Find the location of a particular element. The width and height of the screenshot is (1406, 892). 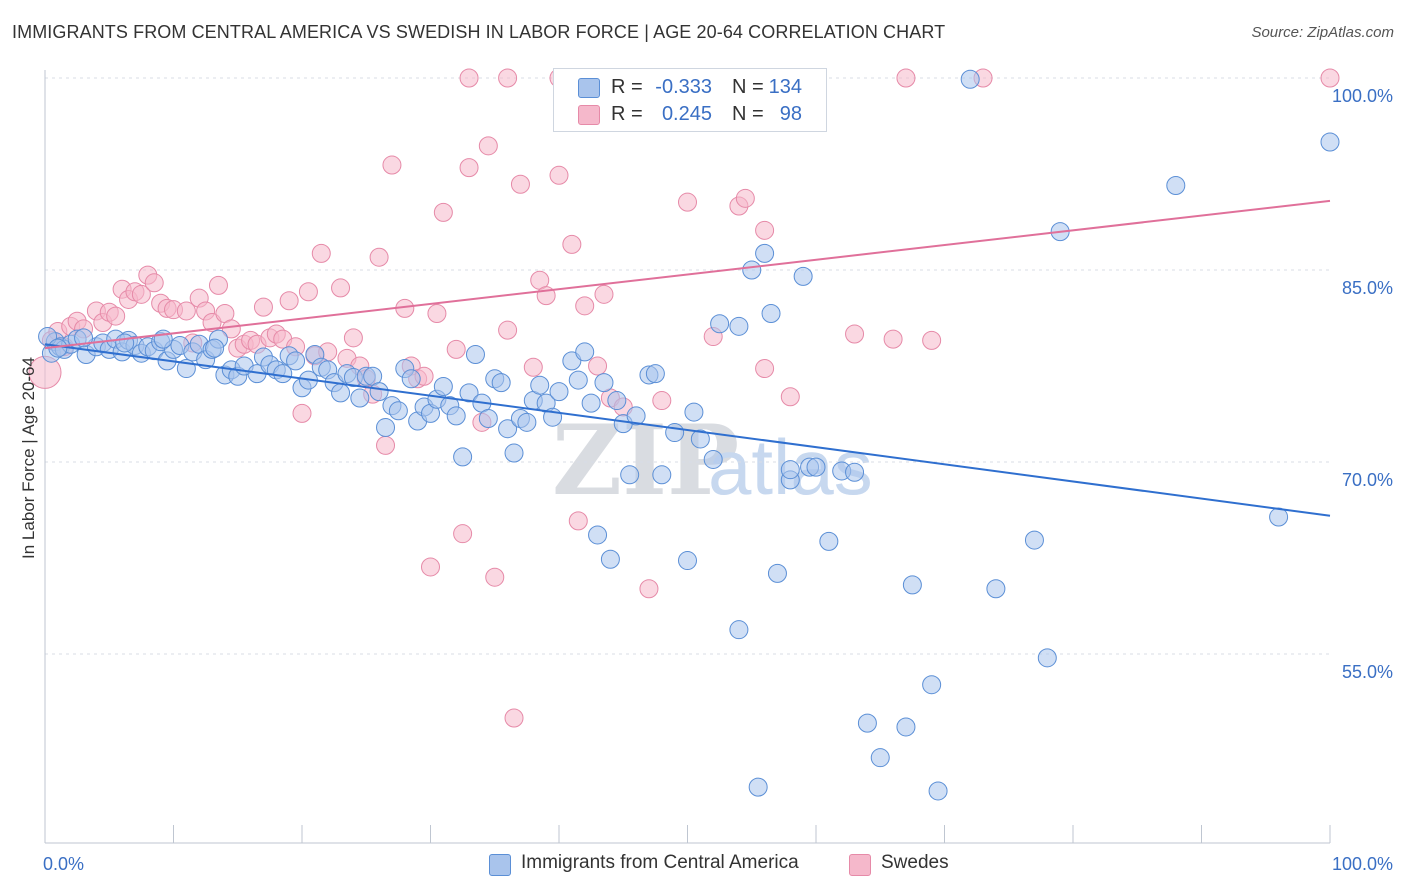

legend-swatch-pink is located at coordinates (589, 115).